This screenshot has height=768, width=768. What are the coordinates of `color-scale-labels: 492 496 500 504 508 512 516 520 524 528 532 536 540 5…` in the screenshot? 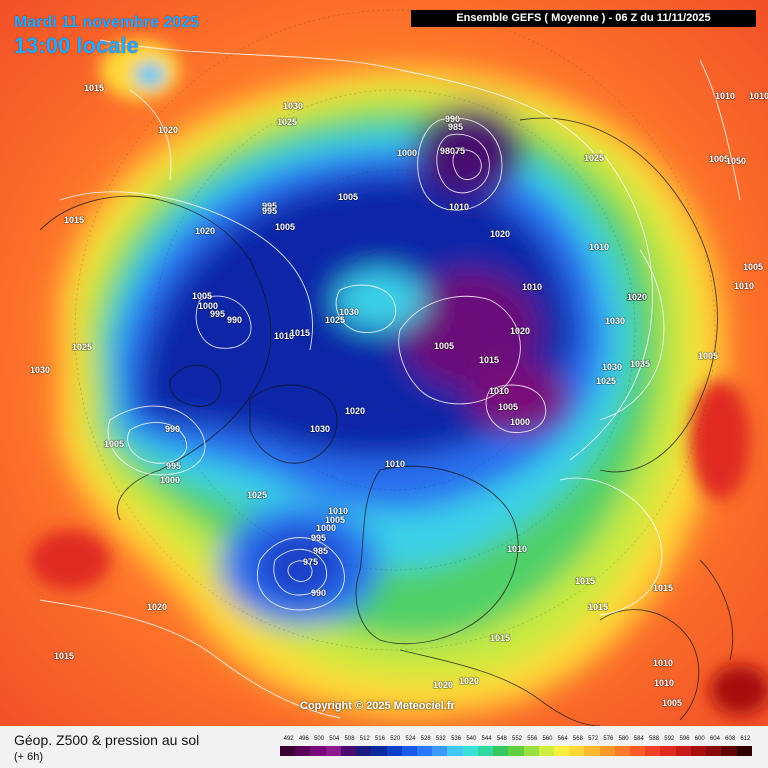 It's located at (516, 741).